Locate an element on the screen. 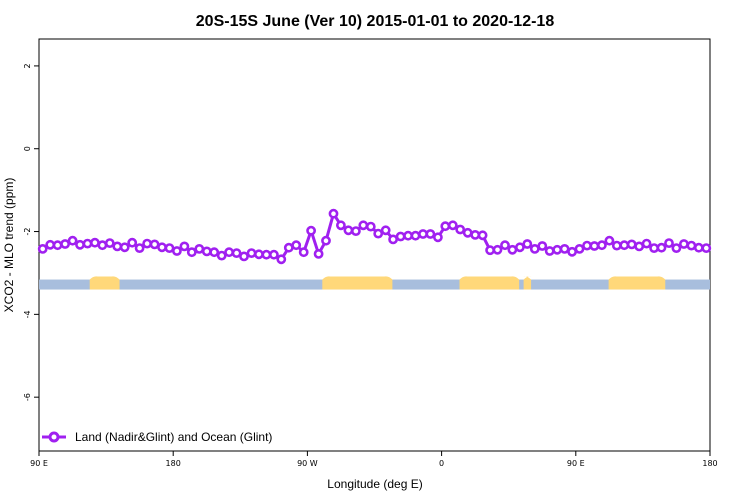  series-layer is located at coordinates (374, 236).